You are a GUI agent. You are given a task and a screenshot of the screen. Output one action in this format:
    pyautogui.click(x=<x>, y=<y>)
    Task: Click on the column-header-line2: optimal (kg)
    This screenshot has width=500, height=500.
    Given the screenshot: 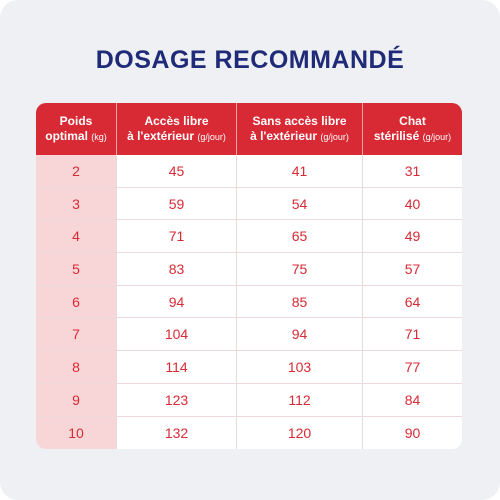 What is the action you would take?
    pyautogui.click(x=76, y=135)
    